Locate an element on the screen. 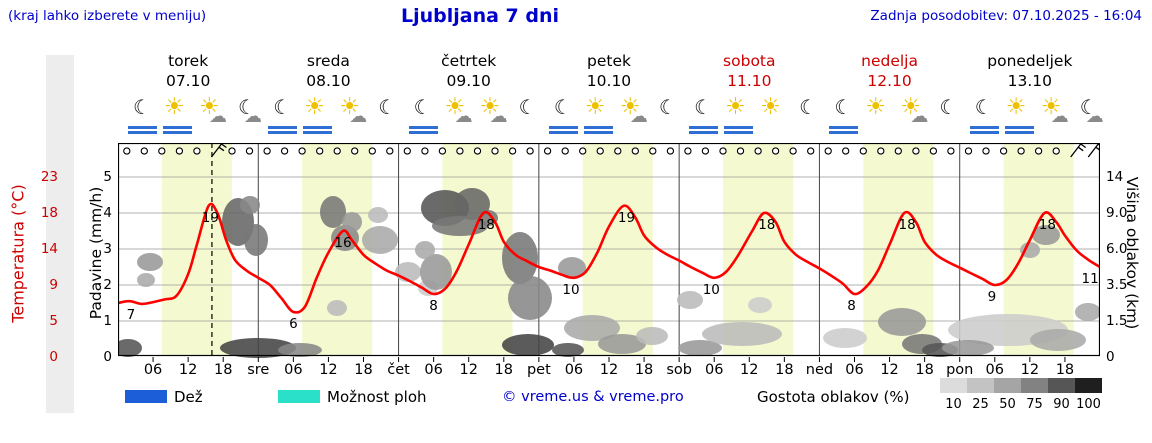  cloud-height-axis-tick: 6.0 is located at coordinates (1117, 249).